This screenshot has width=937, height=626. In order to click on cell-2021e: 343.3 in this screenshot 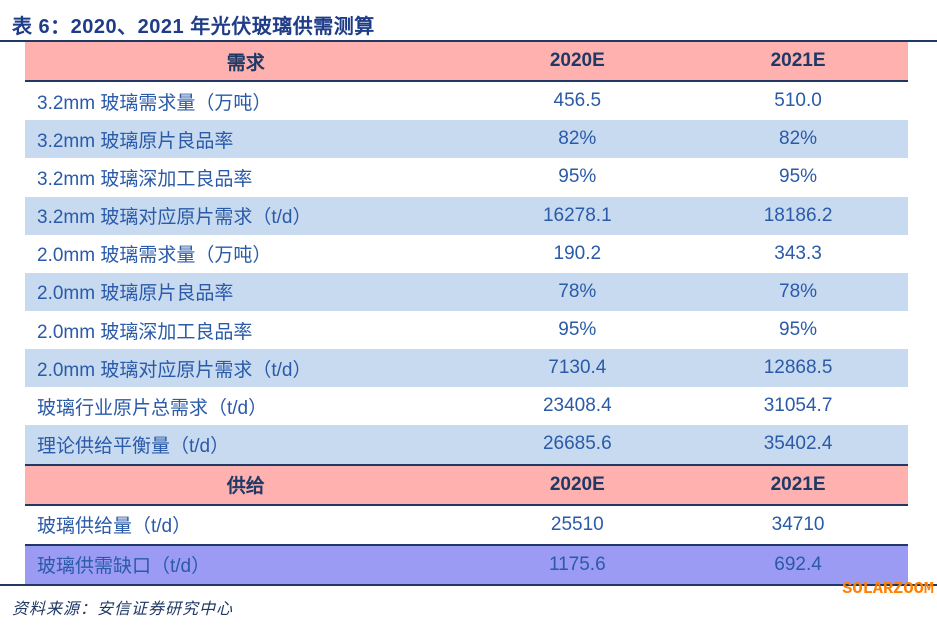, I will do `click(798, 253)`.